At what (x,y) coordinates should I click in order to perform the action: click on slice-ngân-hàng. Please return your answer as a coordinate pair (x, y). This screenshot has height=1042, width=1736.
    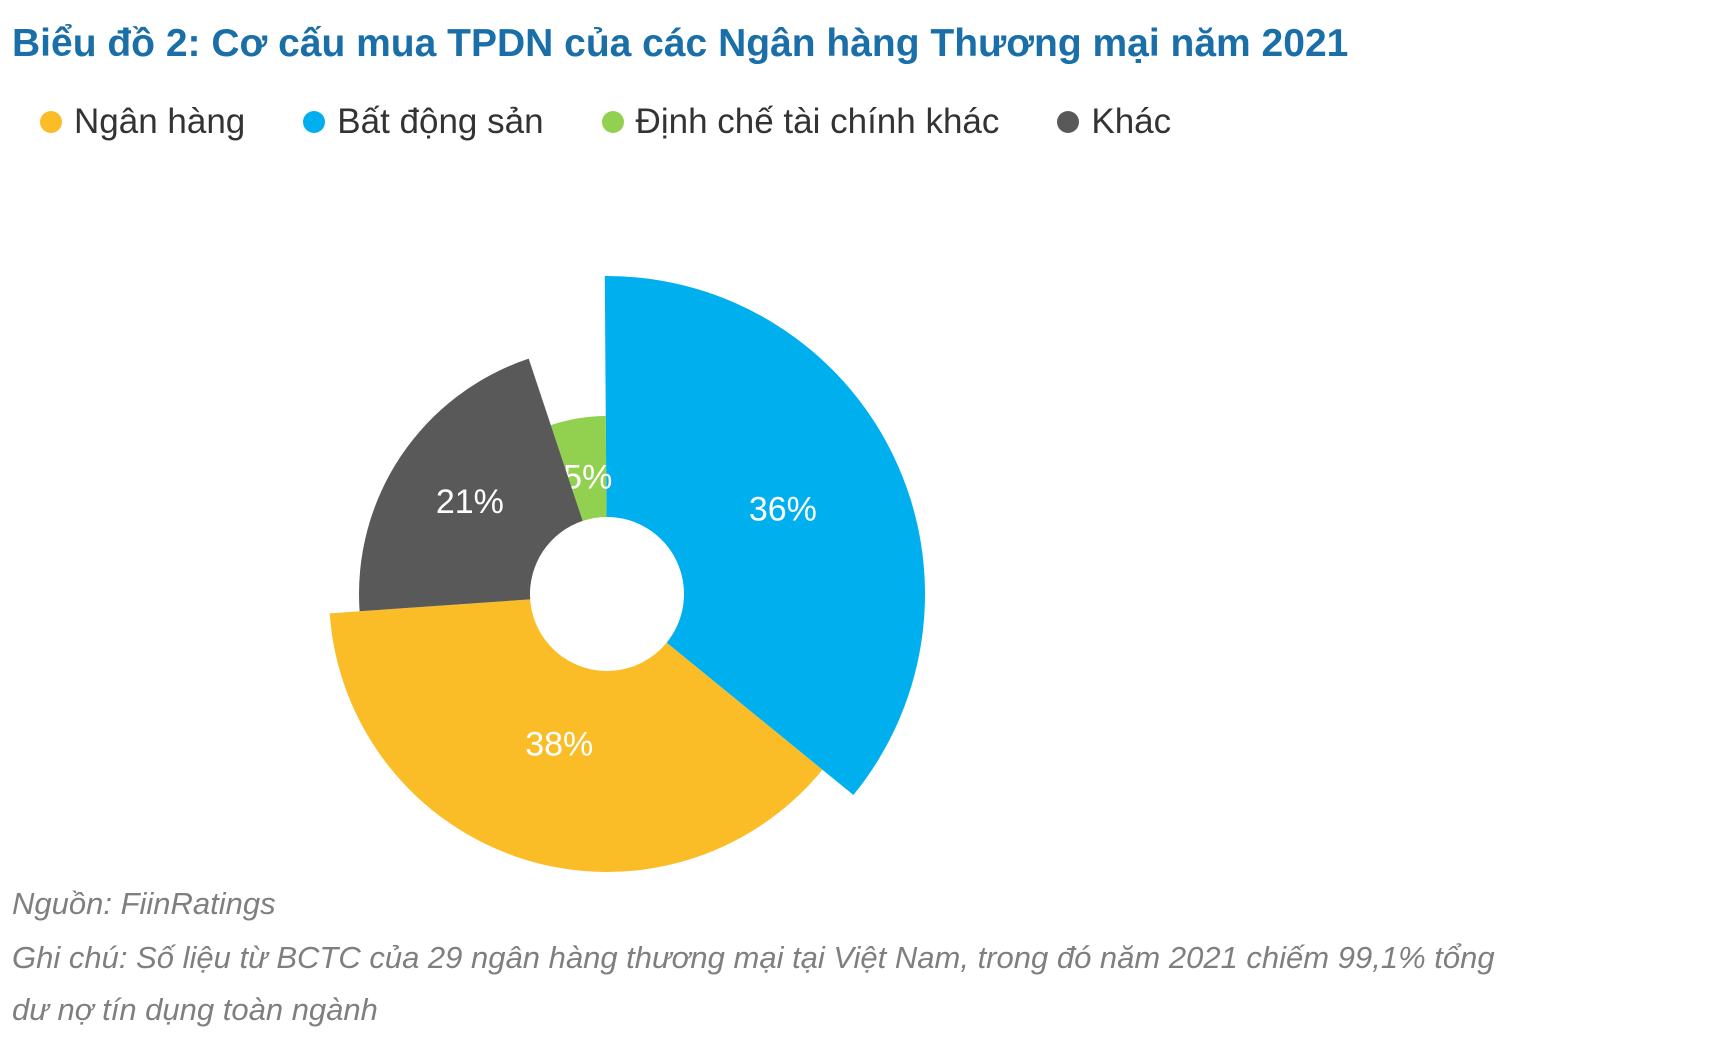
    Looking at the image, I should click on (576, 736).